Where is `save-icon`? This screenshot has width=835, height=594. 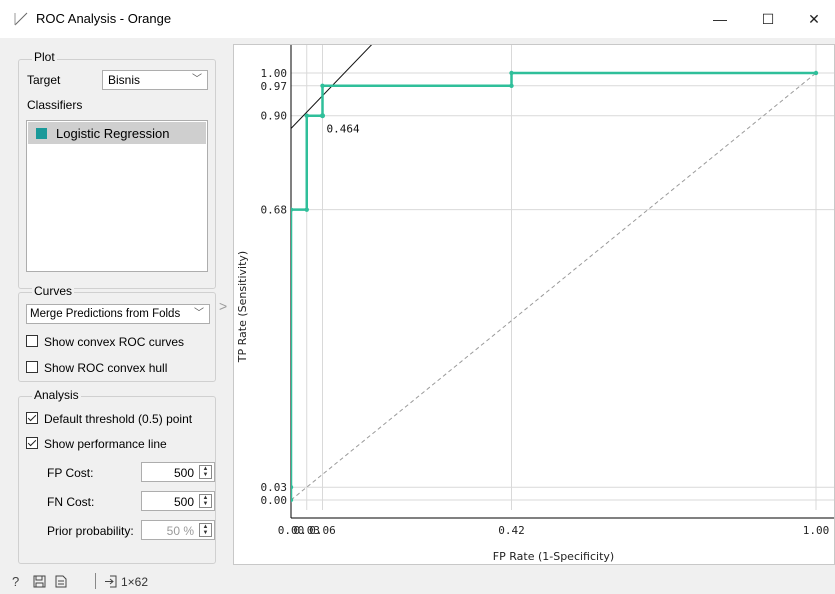
save-icon is located at coordinates (39, 581).